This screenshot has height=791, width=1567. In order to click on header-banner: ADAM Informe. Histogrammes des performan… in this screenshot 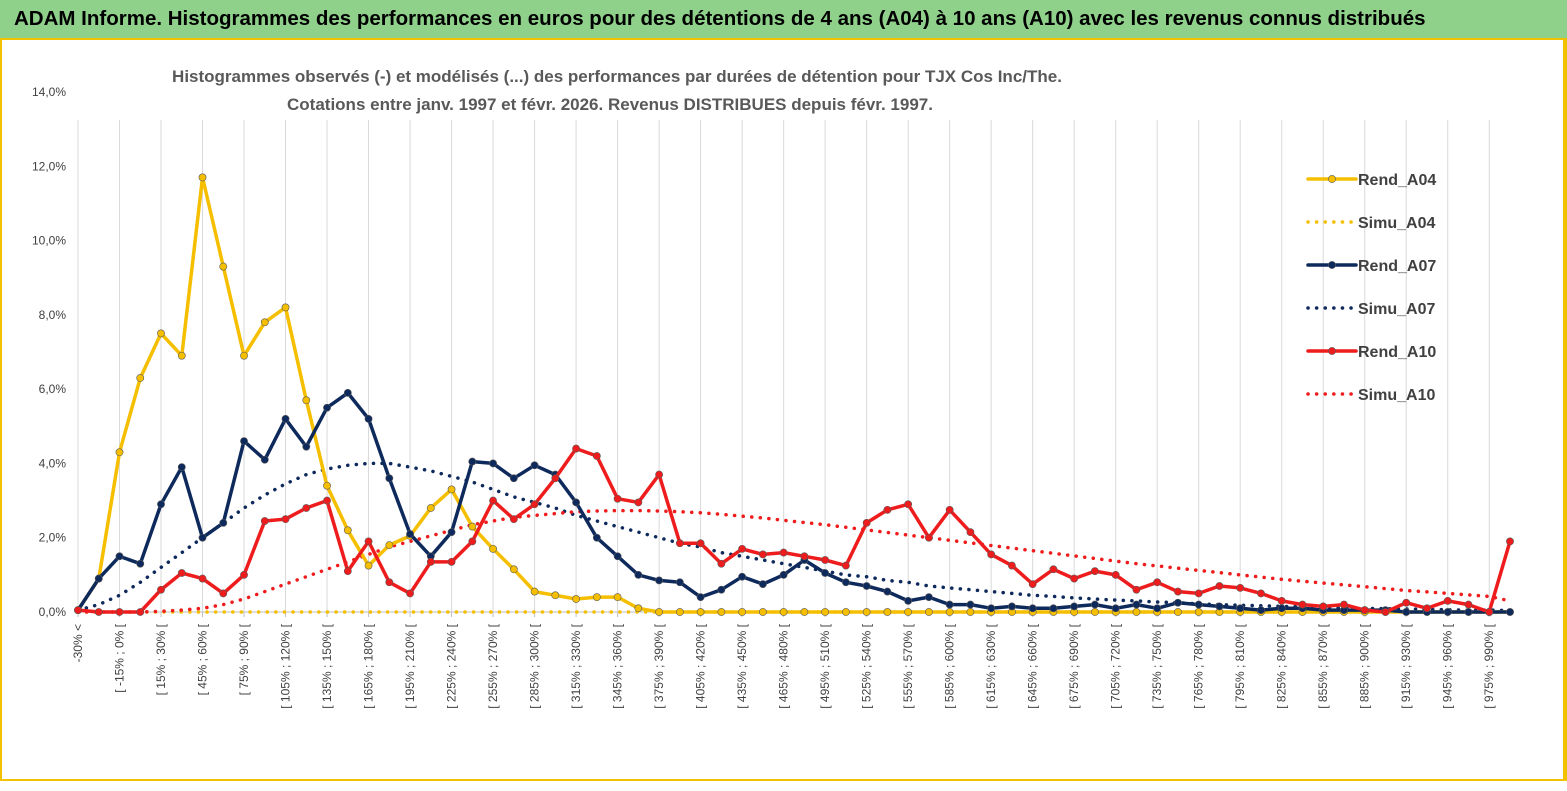, I will do `click(783, 20)`.